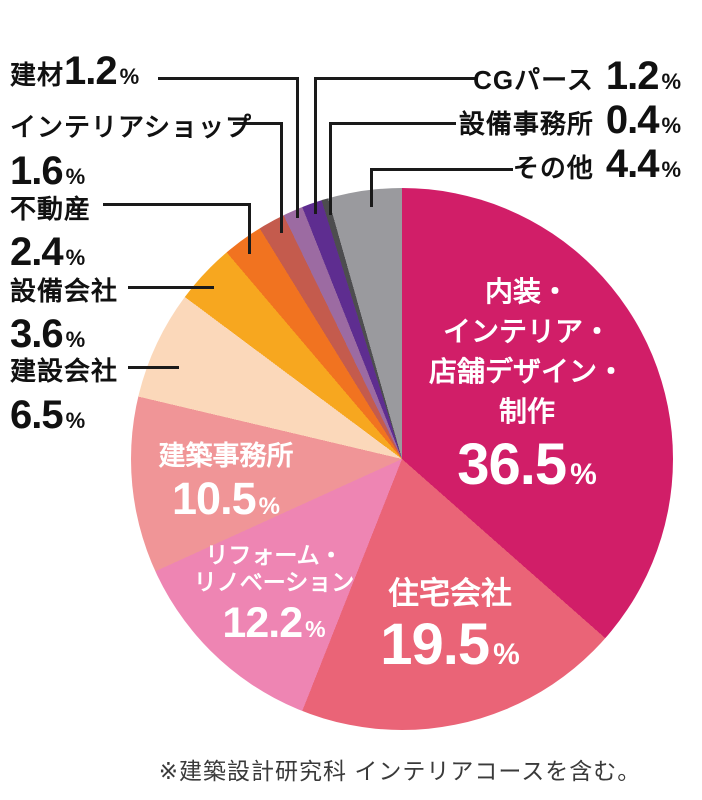  I want to click on label-setsubi-jimusho-name: 設備事務所, so click(526, 124).